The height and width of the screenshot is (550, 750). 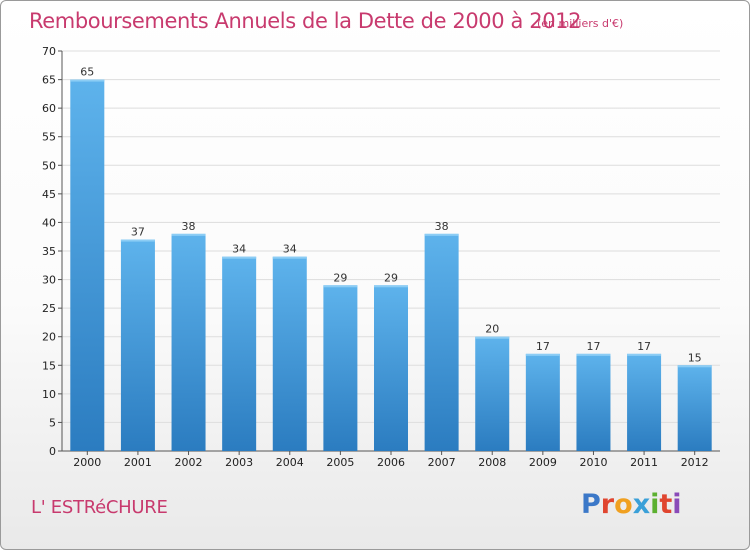 What do you see at coordinates (87, 462) in the screenshot?
I see `x-tick-label: 2000` at bounding box center [87, 462].